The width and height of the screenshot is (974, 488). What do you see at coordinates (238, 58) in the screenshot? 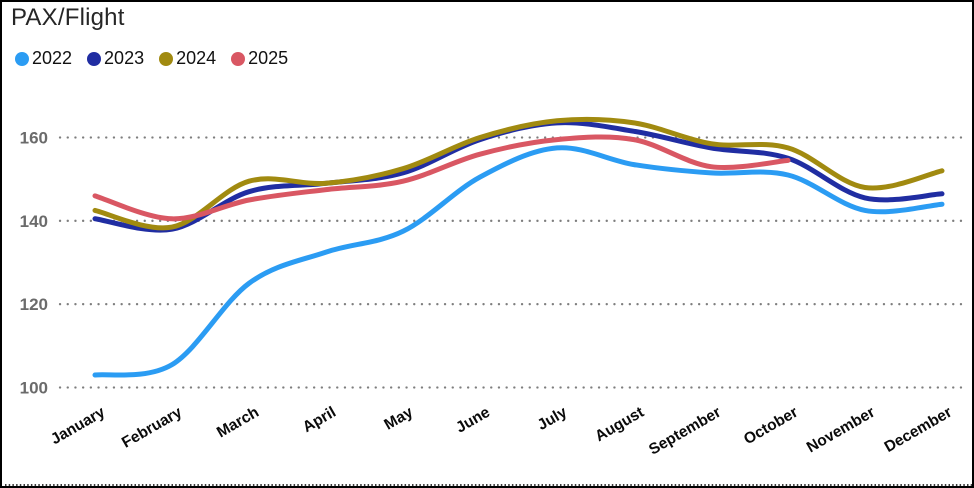
I see `legend-swatch-2025` at bounding box center [238, 58].